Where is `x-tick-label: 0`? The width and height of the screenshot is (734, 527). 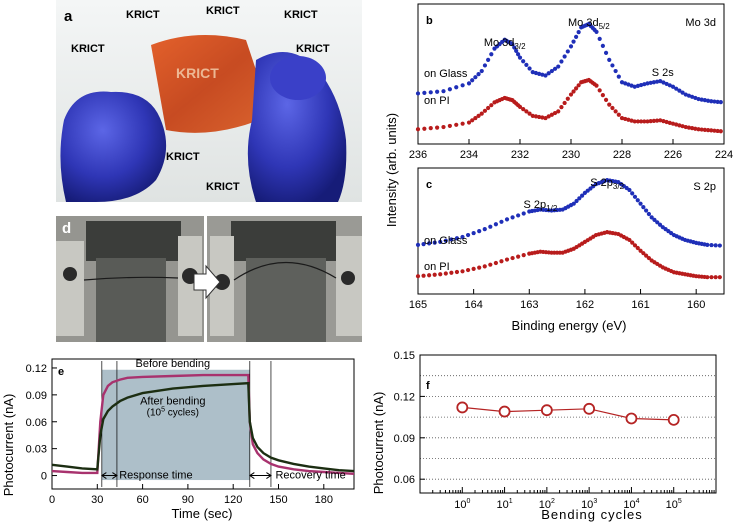
x-tick-label: 0 is located at coordinates (52, 500).